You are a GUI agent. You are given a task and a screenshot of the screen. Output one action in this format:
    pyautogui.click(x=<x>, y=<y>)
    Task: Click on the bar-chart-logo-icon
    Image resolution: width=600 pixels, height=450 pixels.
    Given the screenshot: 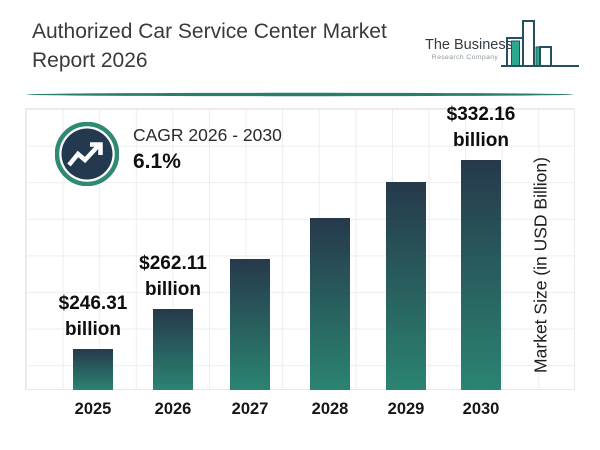 What is the action you would take?
    pyautogui.click(x=540, y=43)
    